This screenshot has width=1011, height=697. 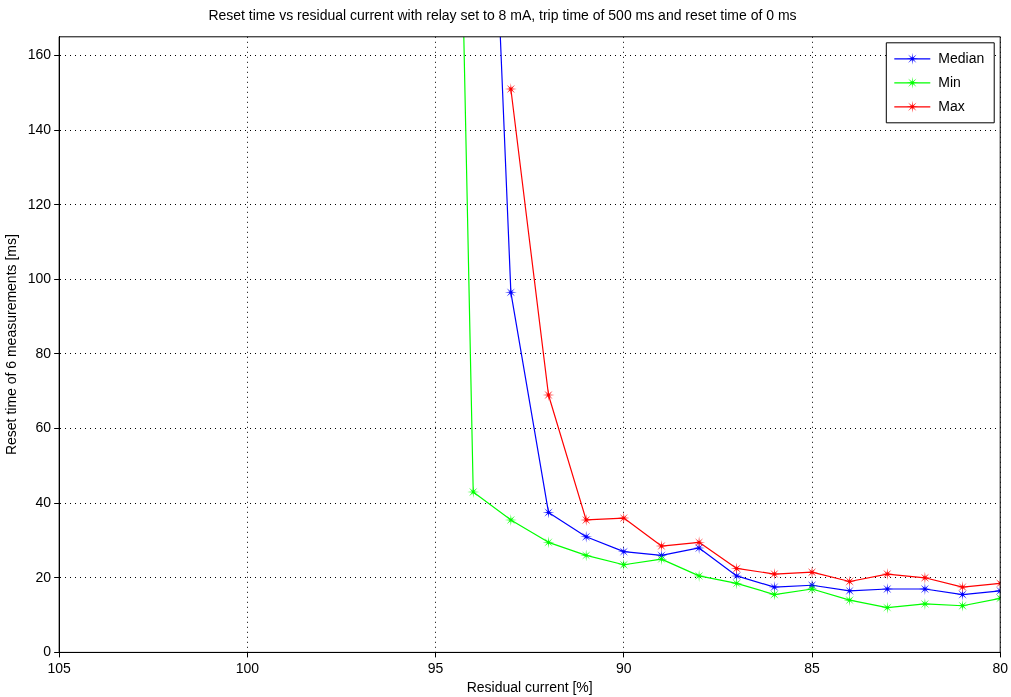 What do you see at coordinates (43, 427) in the screenshot?
I see `y-tick-label: 60` at bounding box center [43, 427].